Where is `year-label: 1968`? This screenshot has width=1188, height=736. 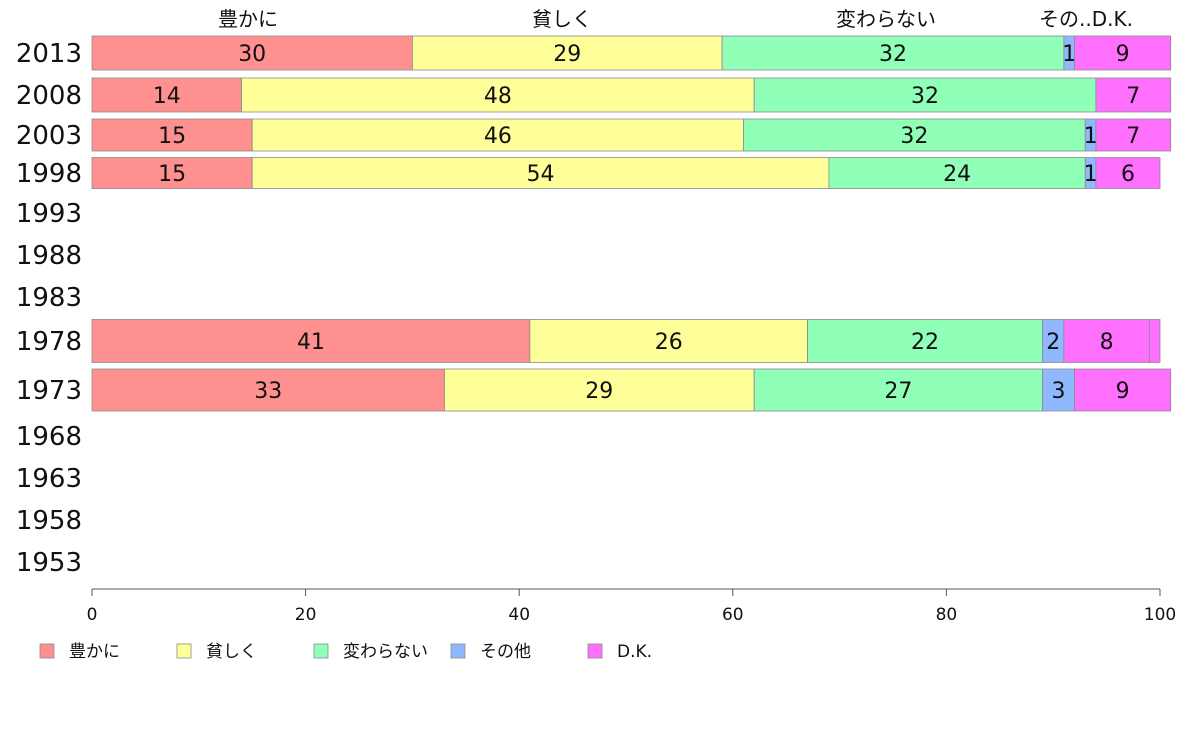
year-label: 1968 is located at coordinates (49, 437).